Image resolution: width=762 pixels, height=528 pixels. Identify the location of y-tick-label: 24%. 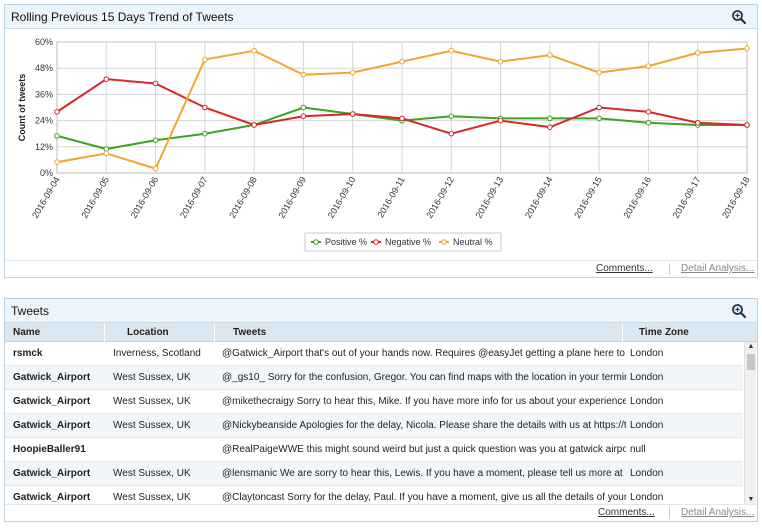
(44, 121).